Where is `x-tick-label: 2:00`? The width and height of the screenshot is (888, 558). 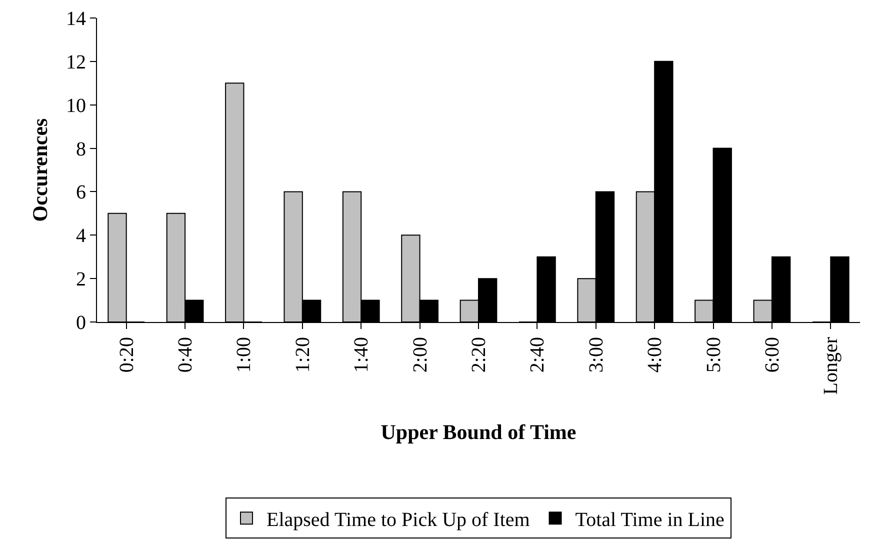 x-tick-label: 2:00 is located at coordinates (420, 355).